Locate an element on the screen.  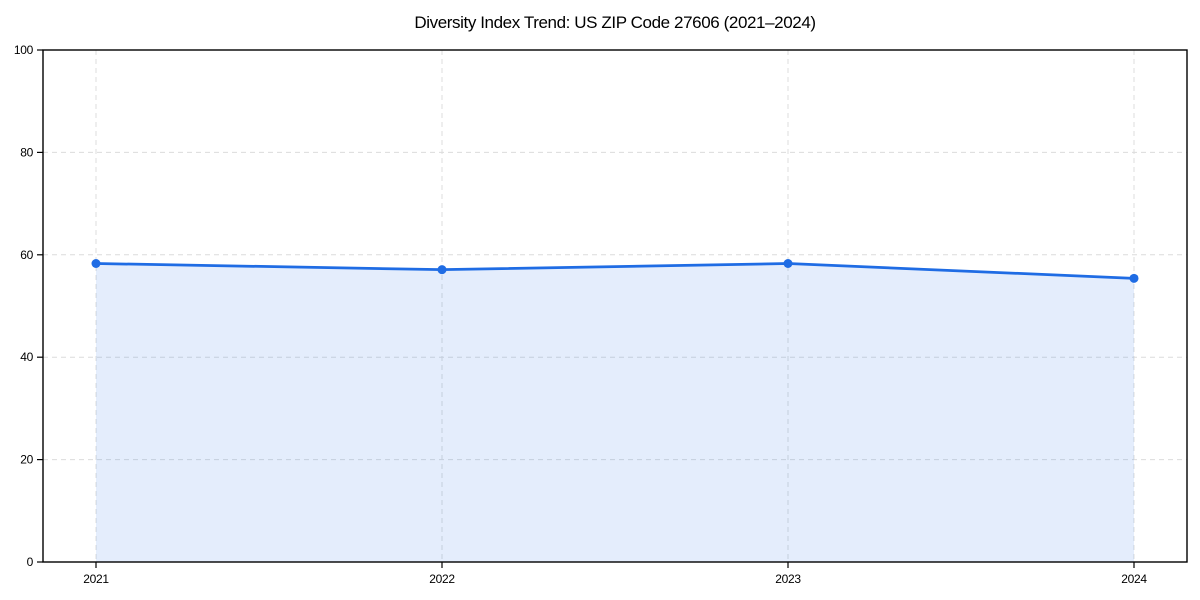
y-tick-label: 100 is located at coordinates (24, 50).